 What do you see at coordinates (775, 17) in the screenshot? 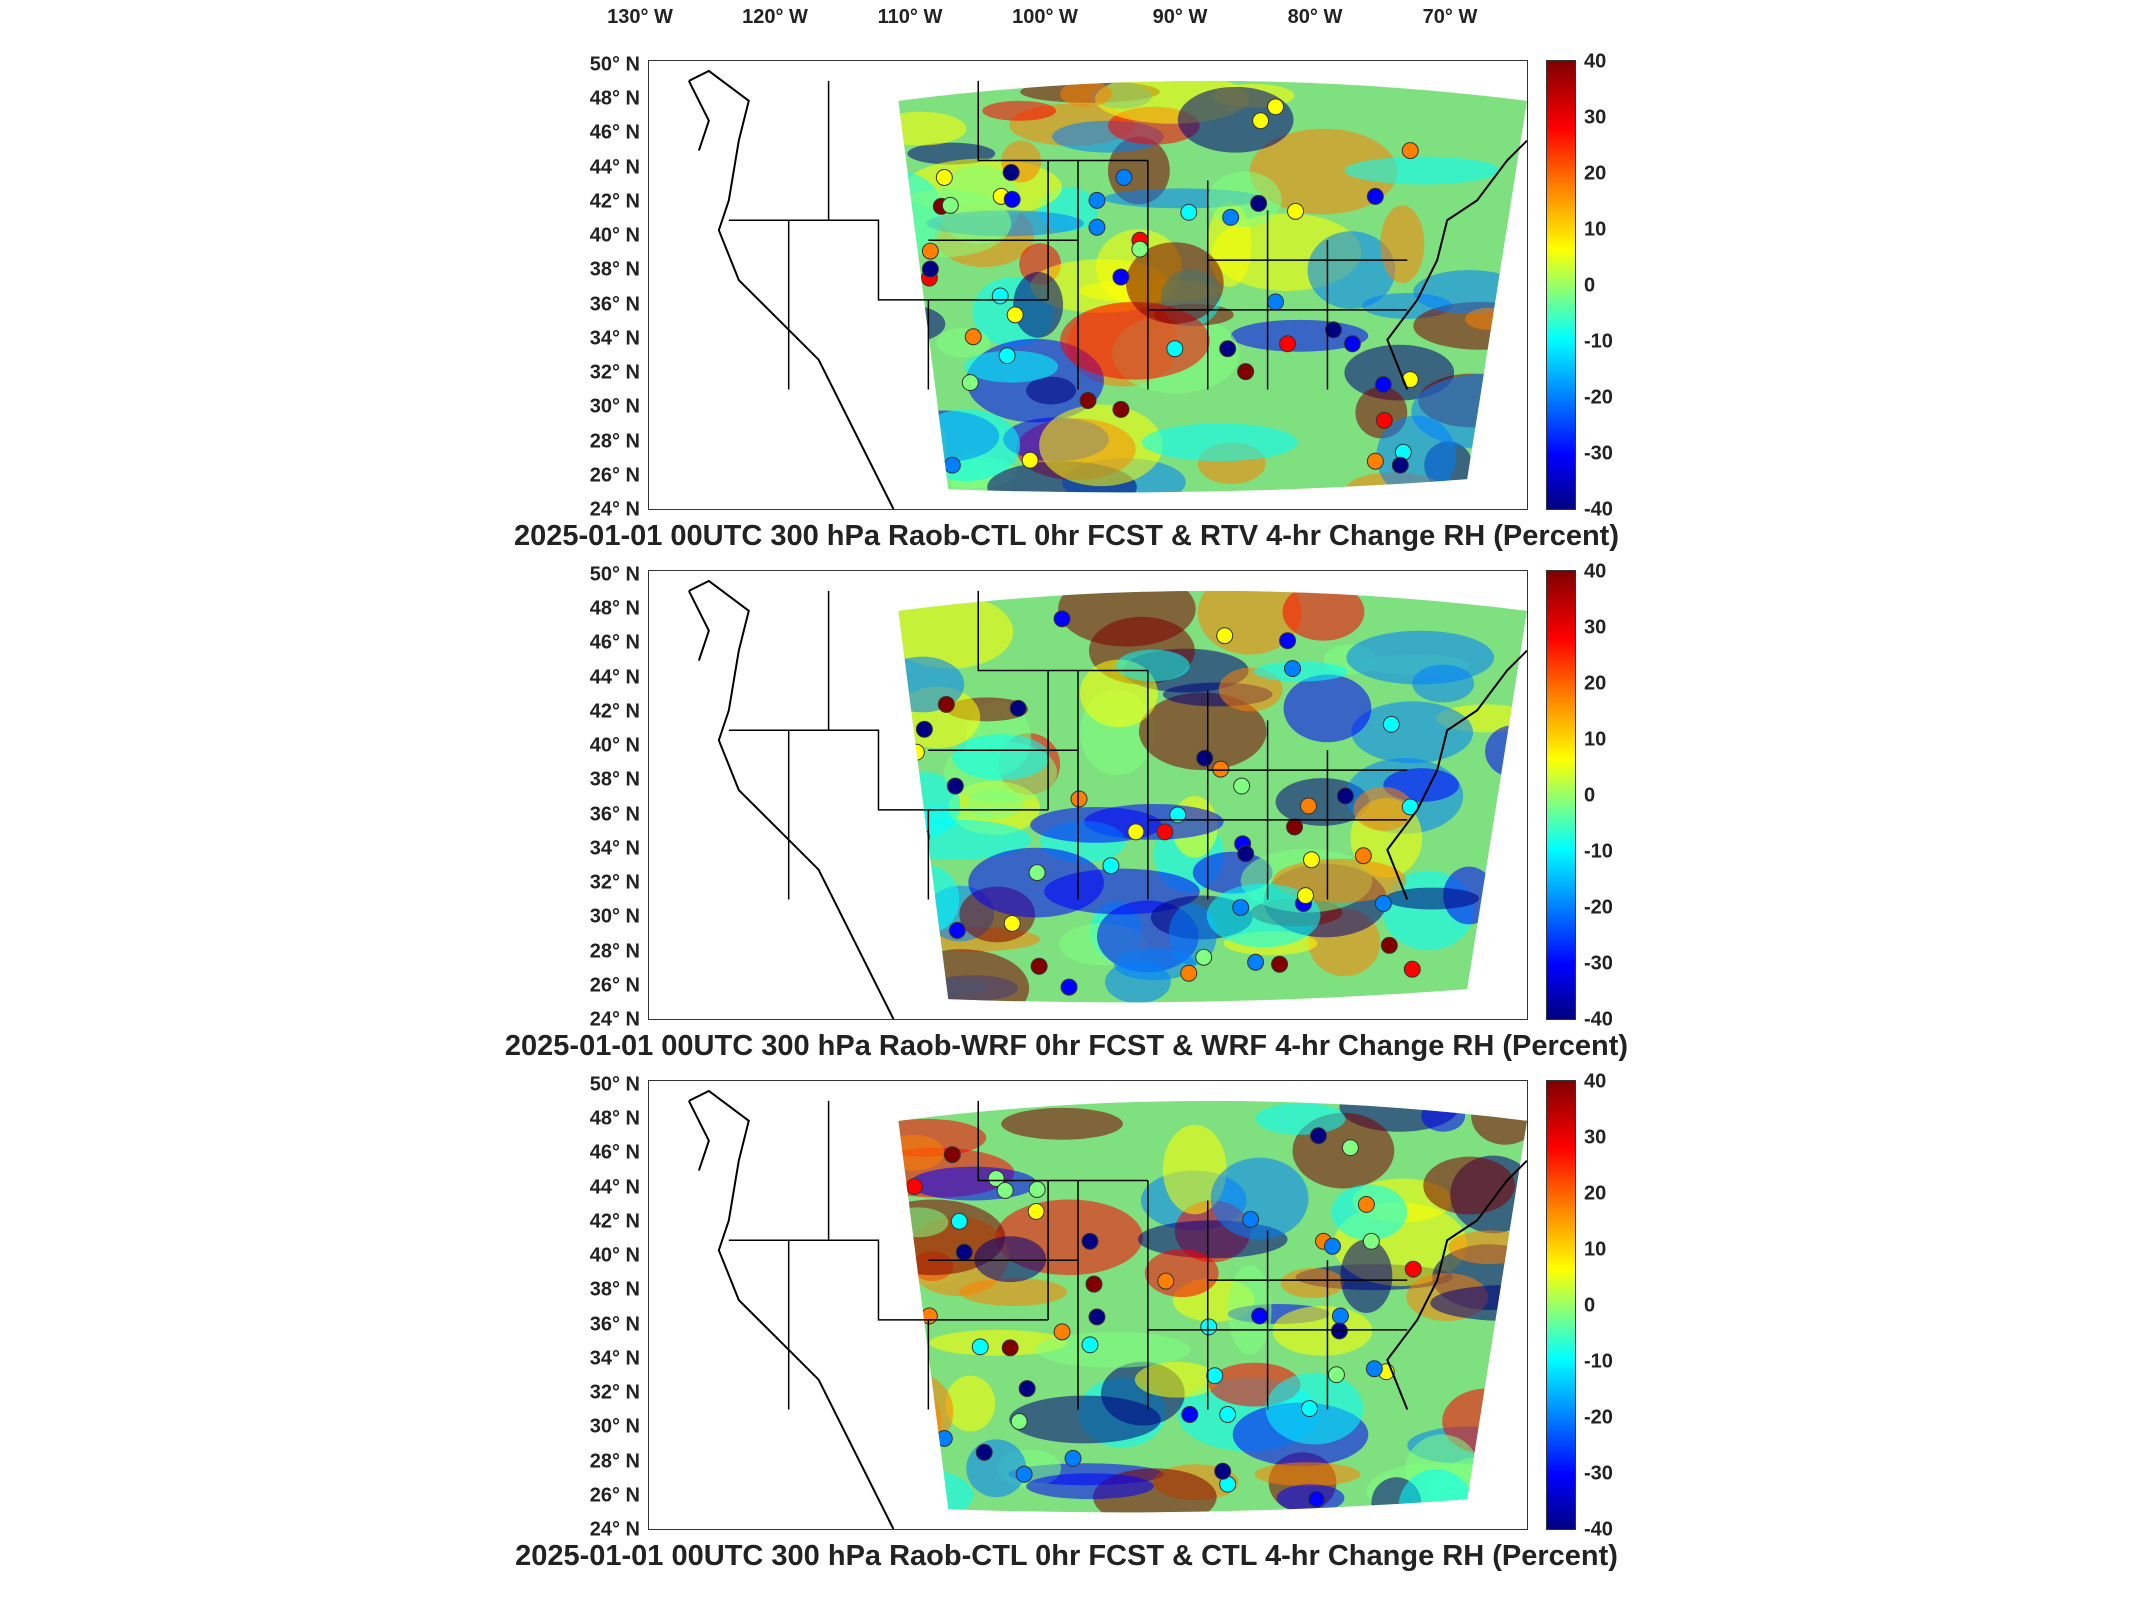
I see `longitude-label: 120° W` at bounding box center [775, 17].